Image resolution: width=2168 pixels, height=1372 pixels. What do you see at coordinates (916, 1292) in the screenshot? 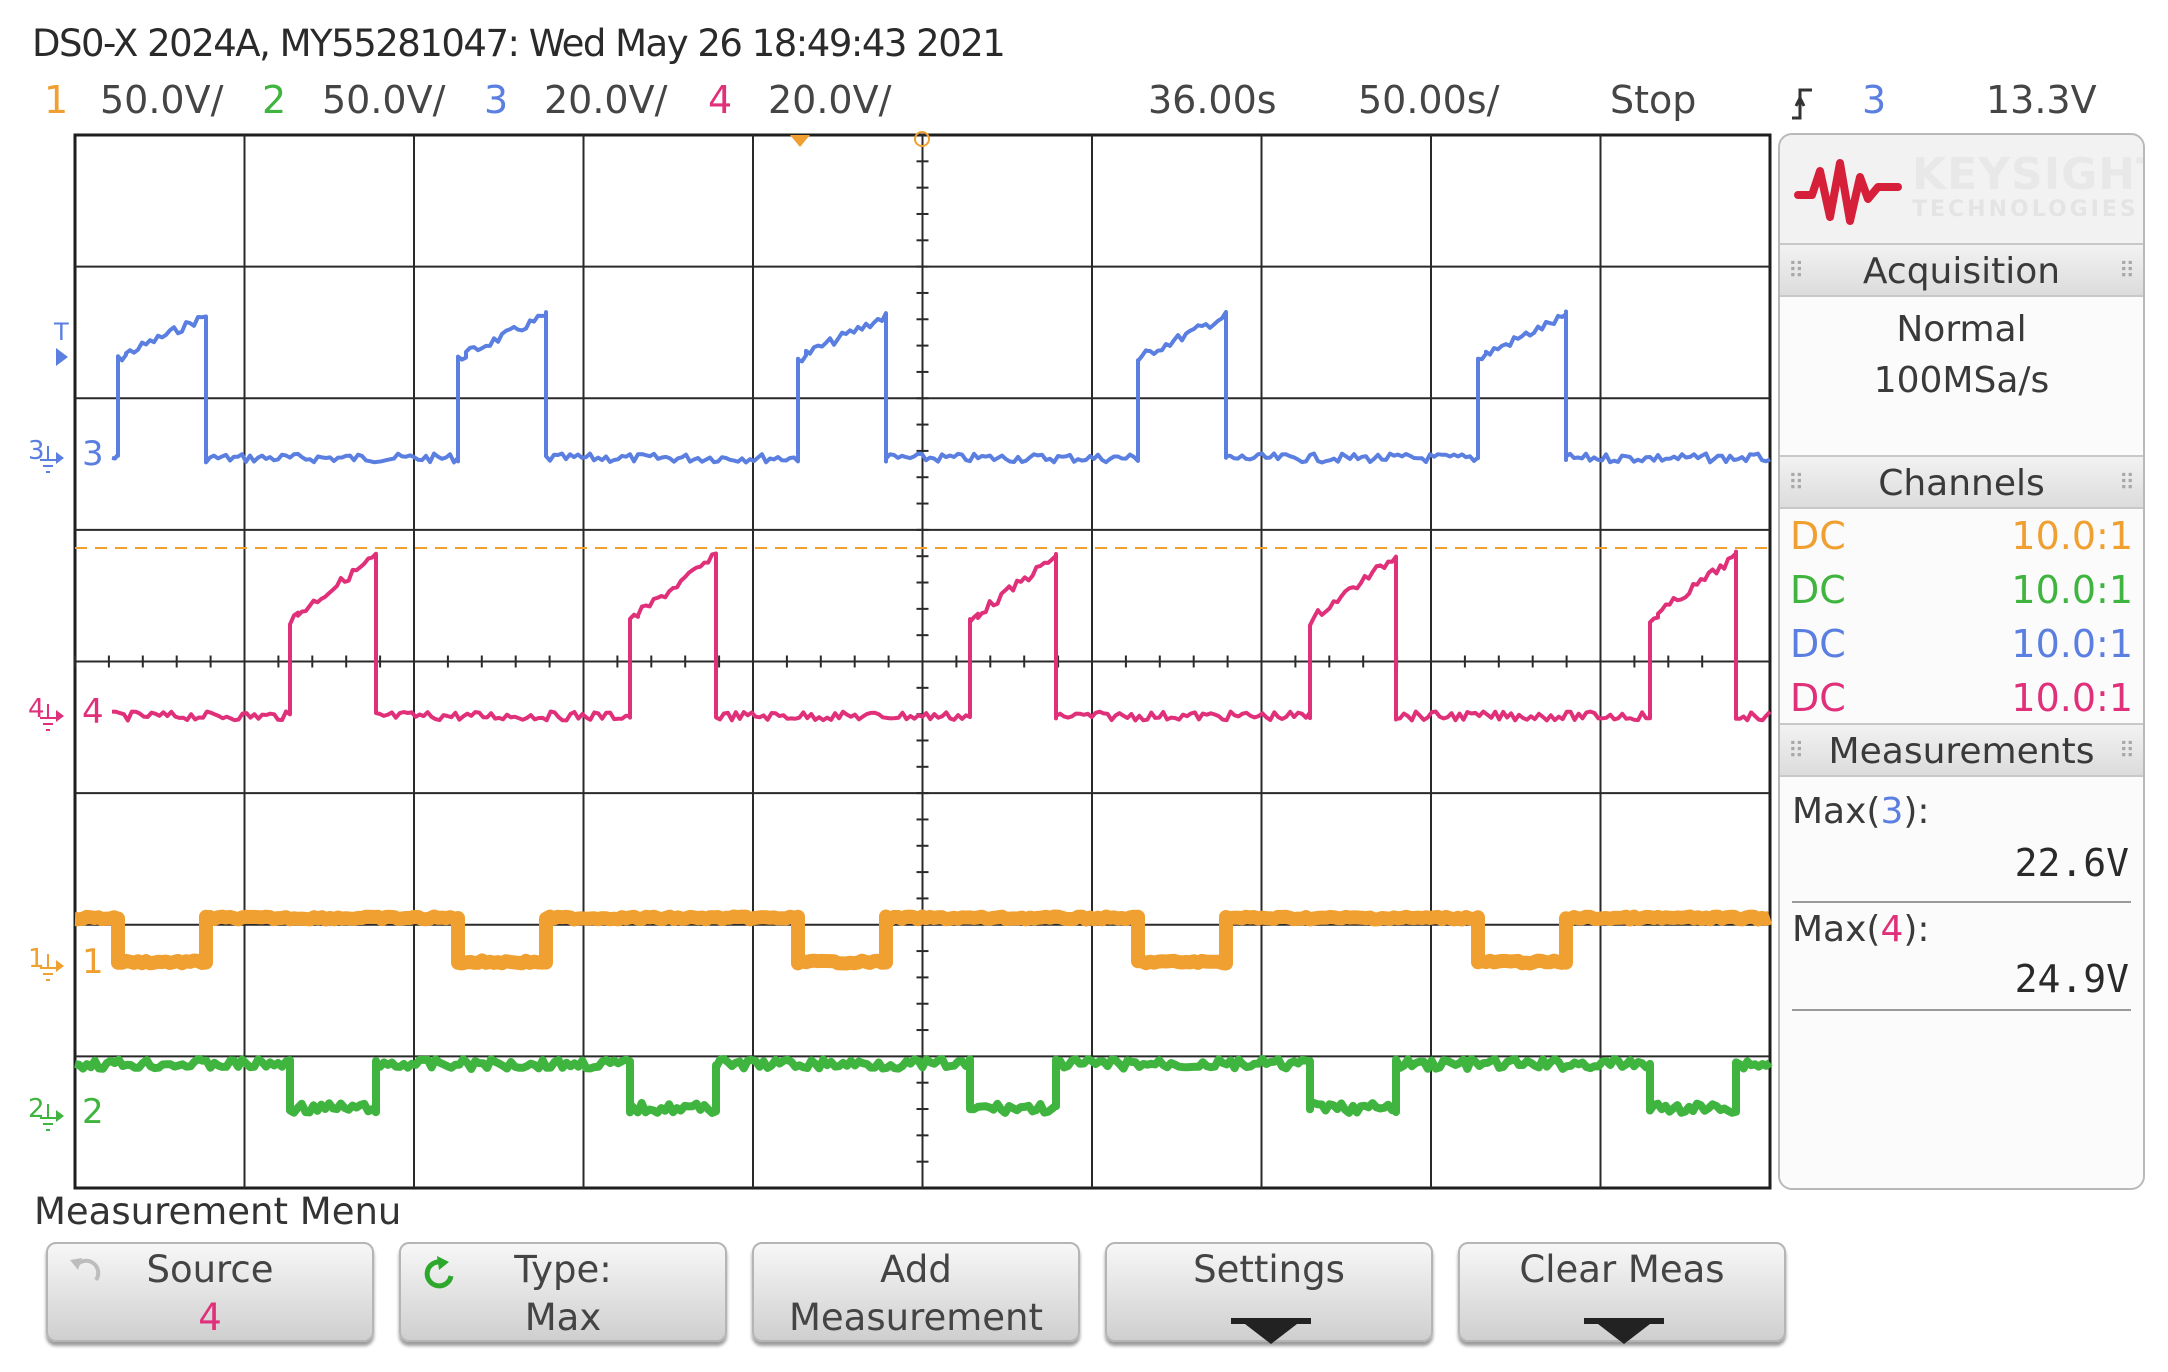
I see `add-measurement-softkey: Add Measurement` at bounding box center [916, 1292].